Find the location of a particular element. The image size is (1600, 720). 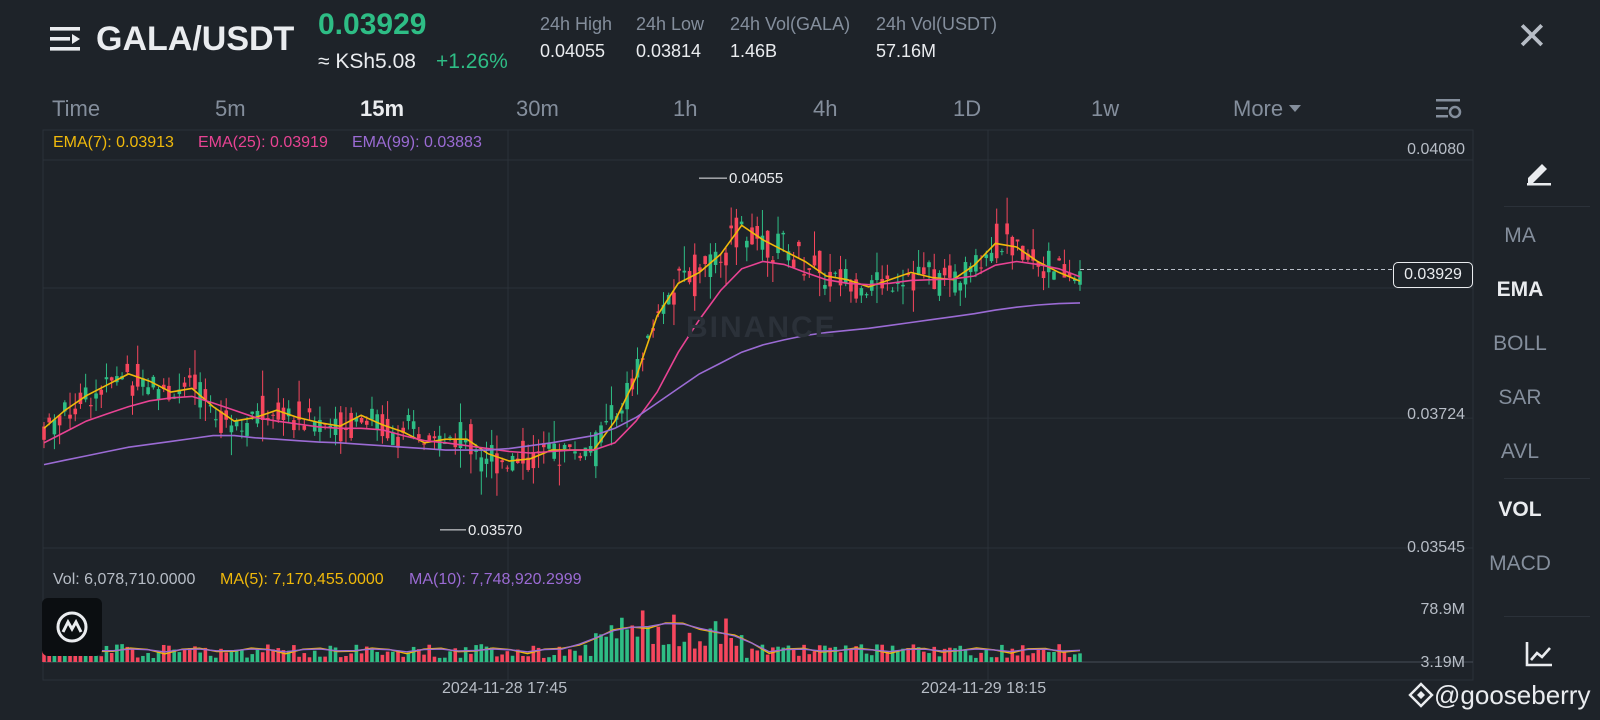

stat-value-24h-low: 0.03814 is located at coordinates (669, 51).